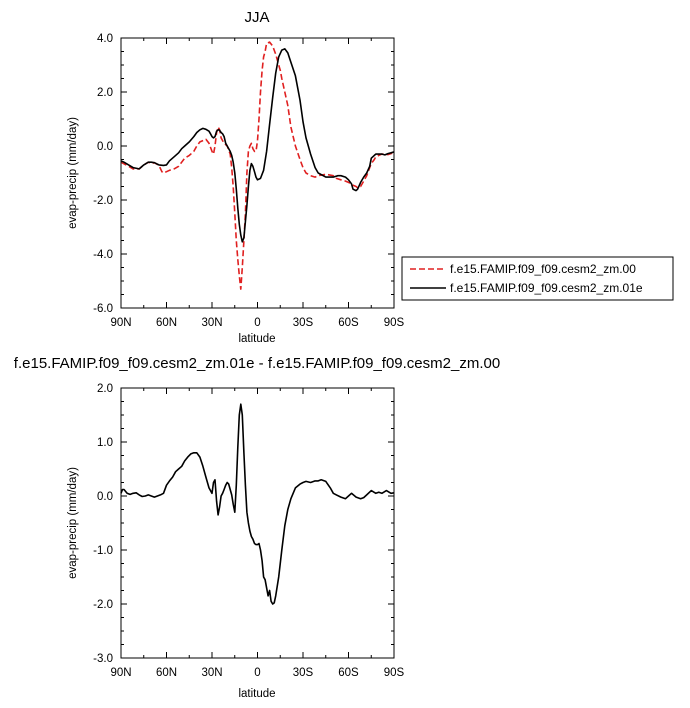 This screenshot has width=690, height=708. What do you see at coordinates (103, 551) in the screenshot?
I see `y-tick-label: -1.0` at bounding box center [103, 551].